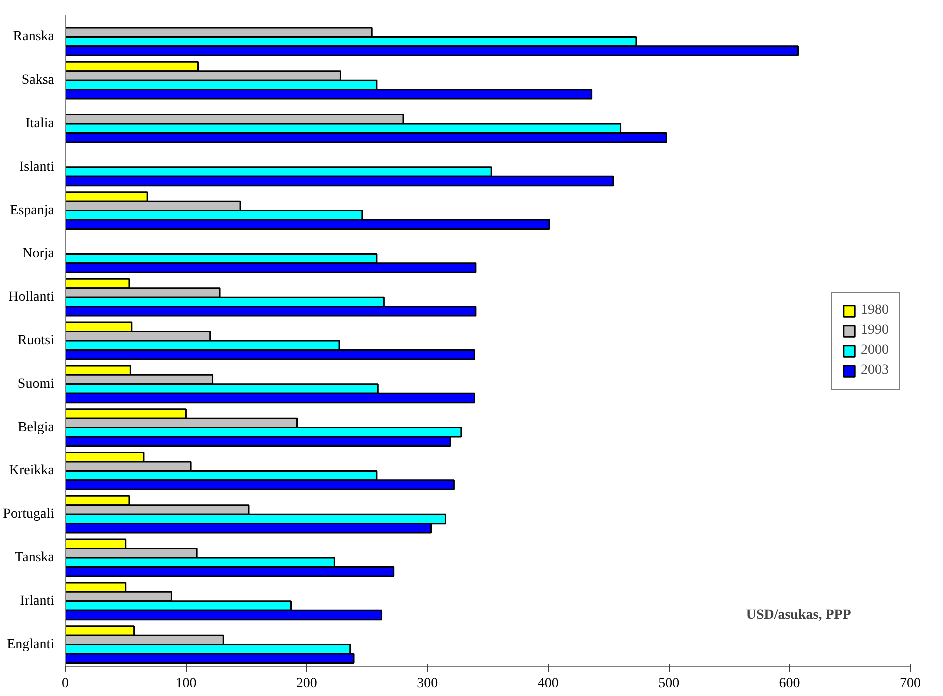  Describe the element at coordinates (186, 684) in the screenshot. I see `x-tick-label: 100` at that location.